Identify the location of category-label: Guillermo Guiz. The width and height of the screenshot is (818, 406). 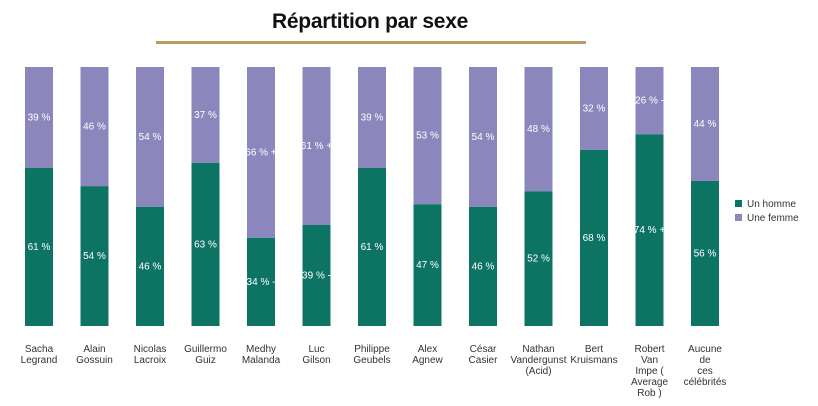
(205, 355).